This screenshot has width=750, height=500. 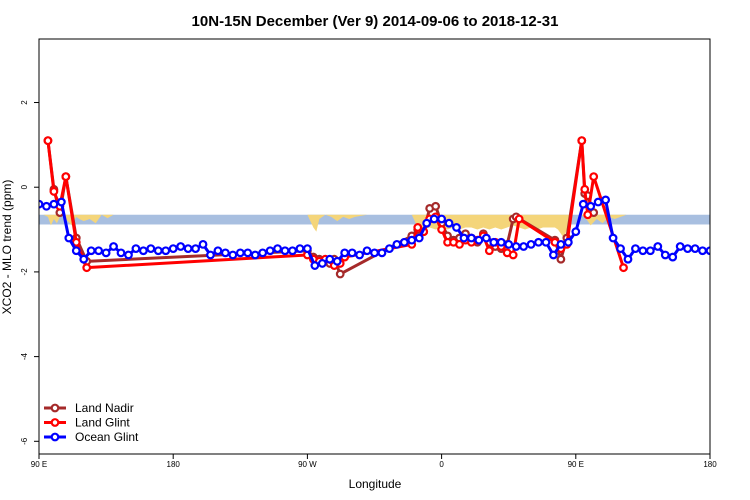 I want to click on y-axis: -6 -4 -2 0 2, so click(x=29, y=272).